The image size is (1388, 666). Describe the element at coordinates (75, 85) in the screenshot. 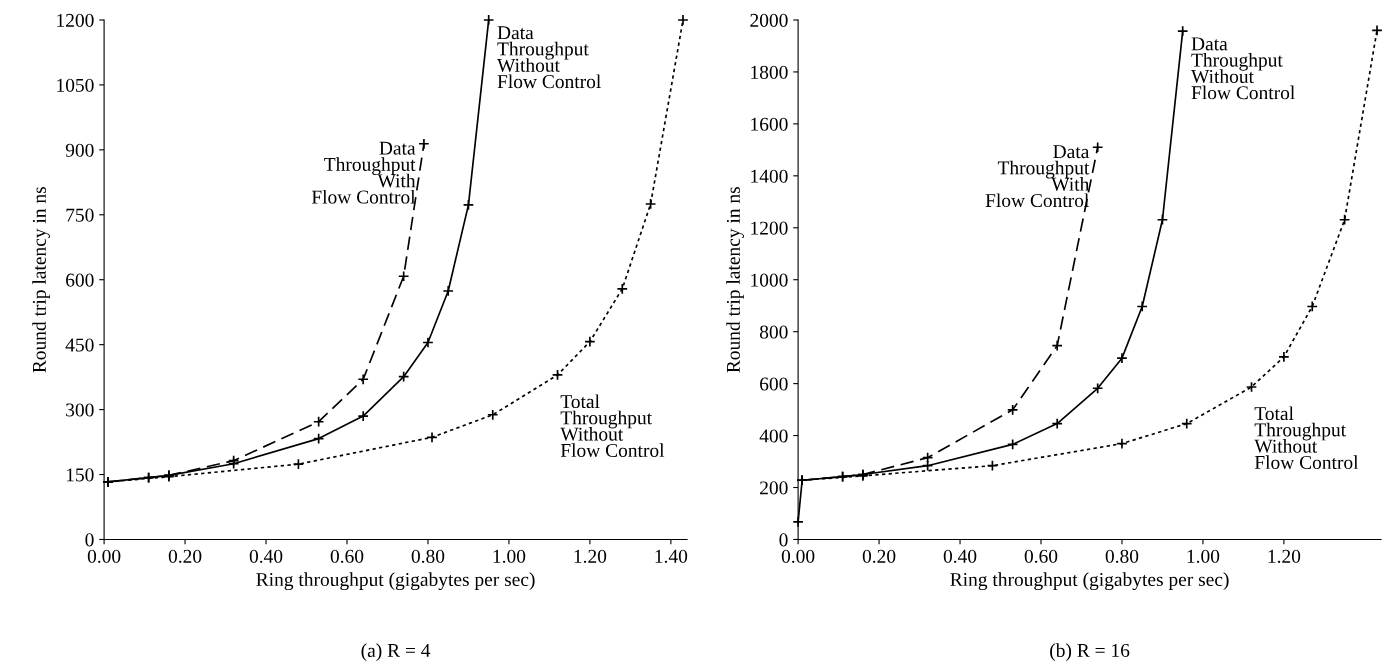

I see `y-tick-label: 1050` at that location.